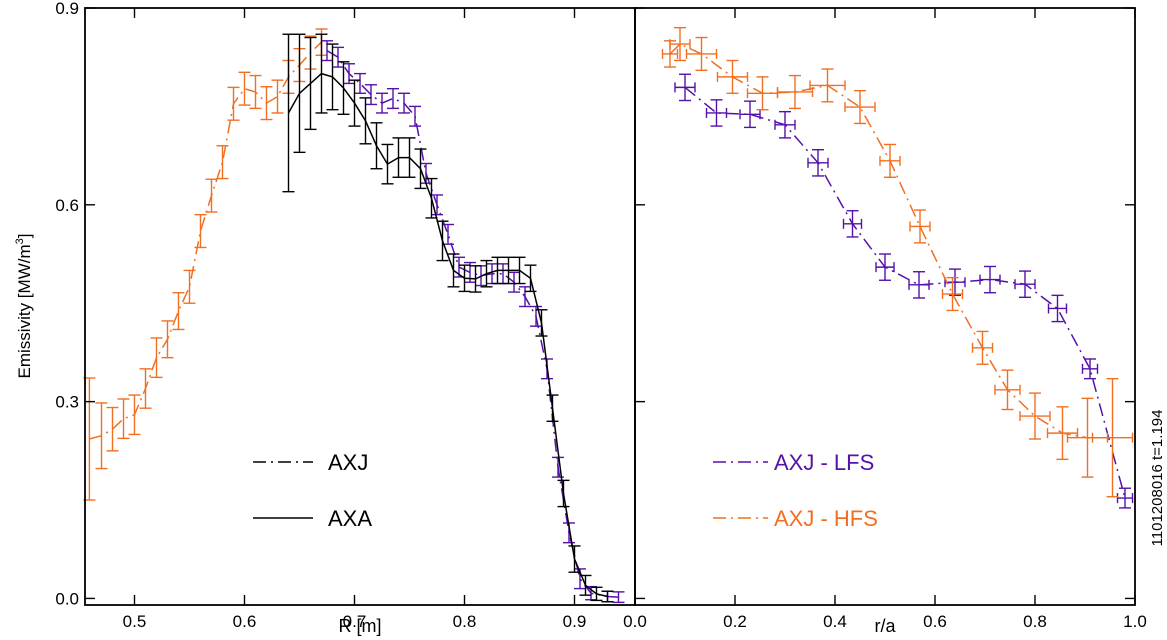 This screenshot has width=1167, height=640. Describe the element at coordinates (312, 490) in the screenshot. I see `left-legend: AXJ AXA` at that location.